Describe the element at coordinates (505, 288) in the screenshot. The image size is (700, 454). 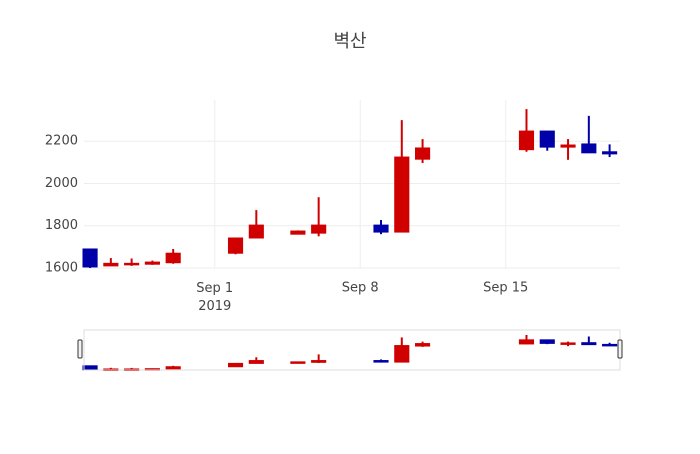
I see `x-tick-label: Sep 15` at that location.